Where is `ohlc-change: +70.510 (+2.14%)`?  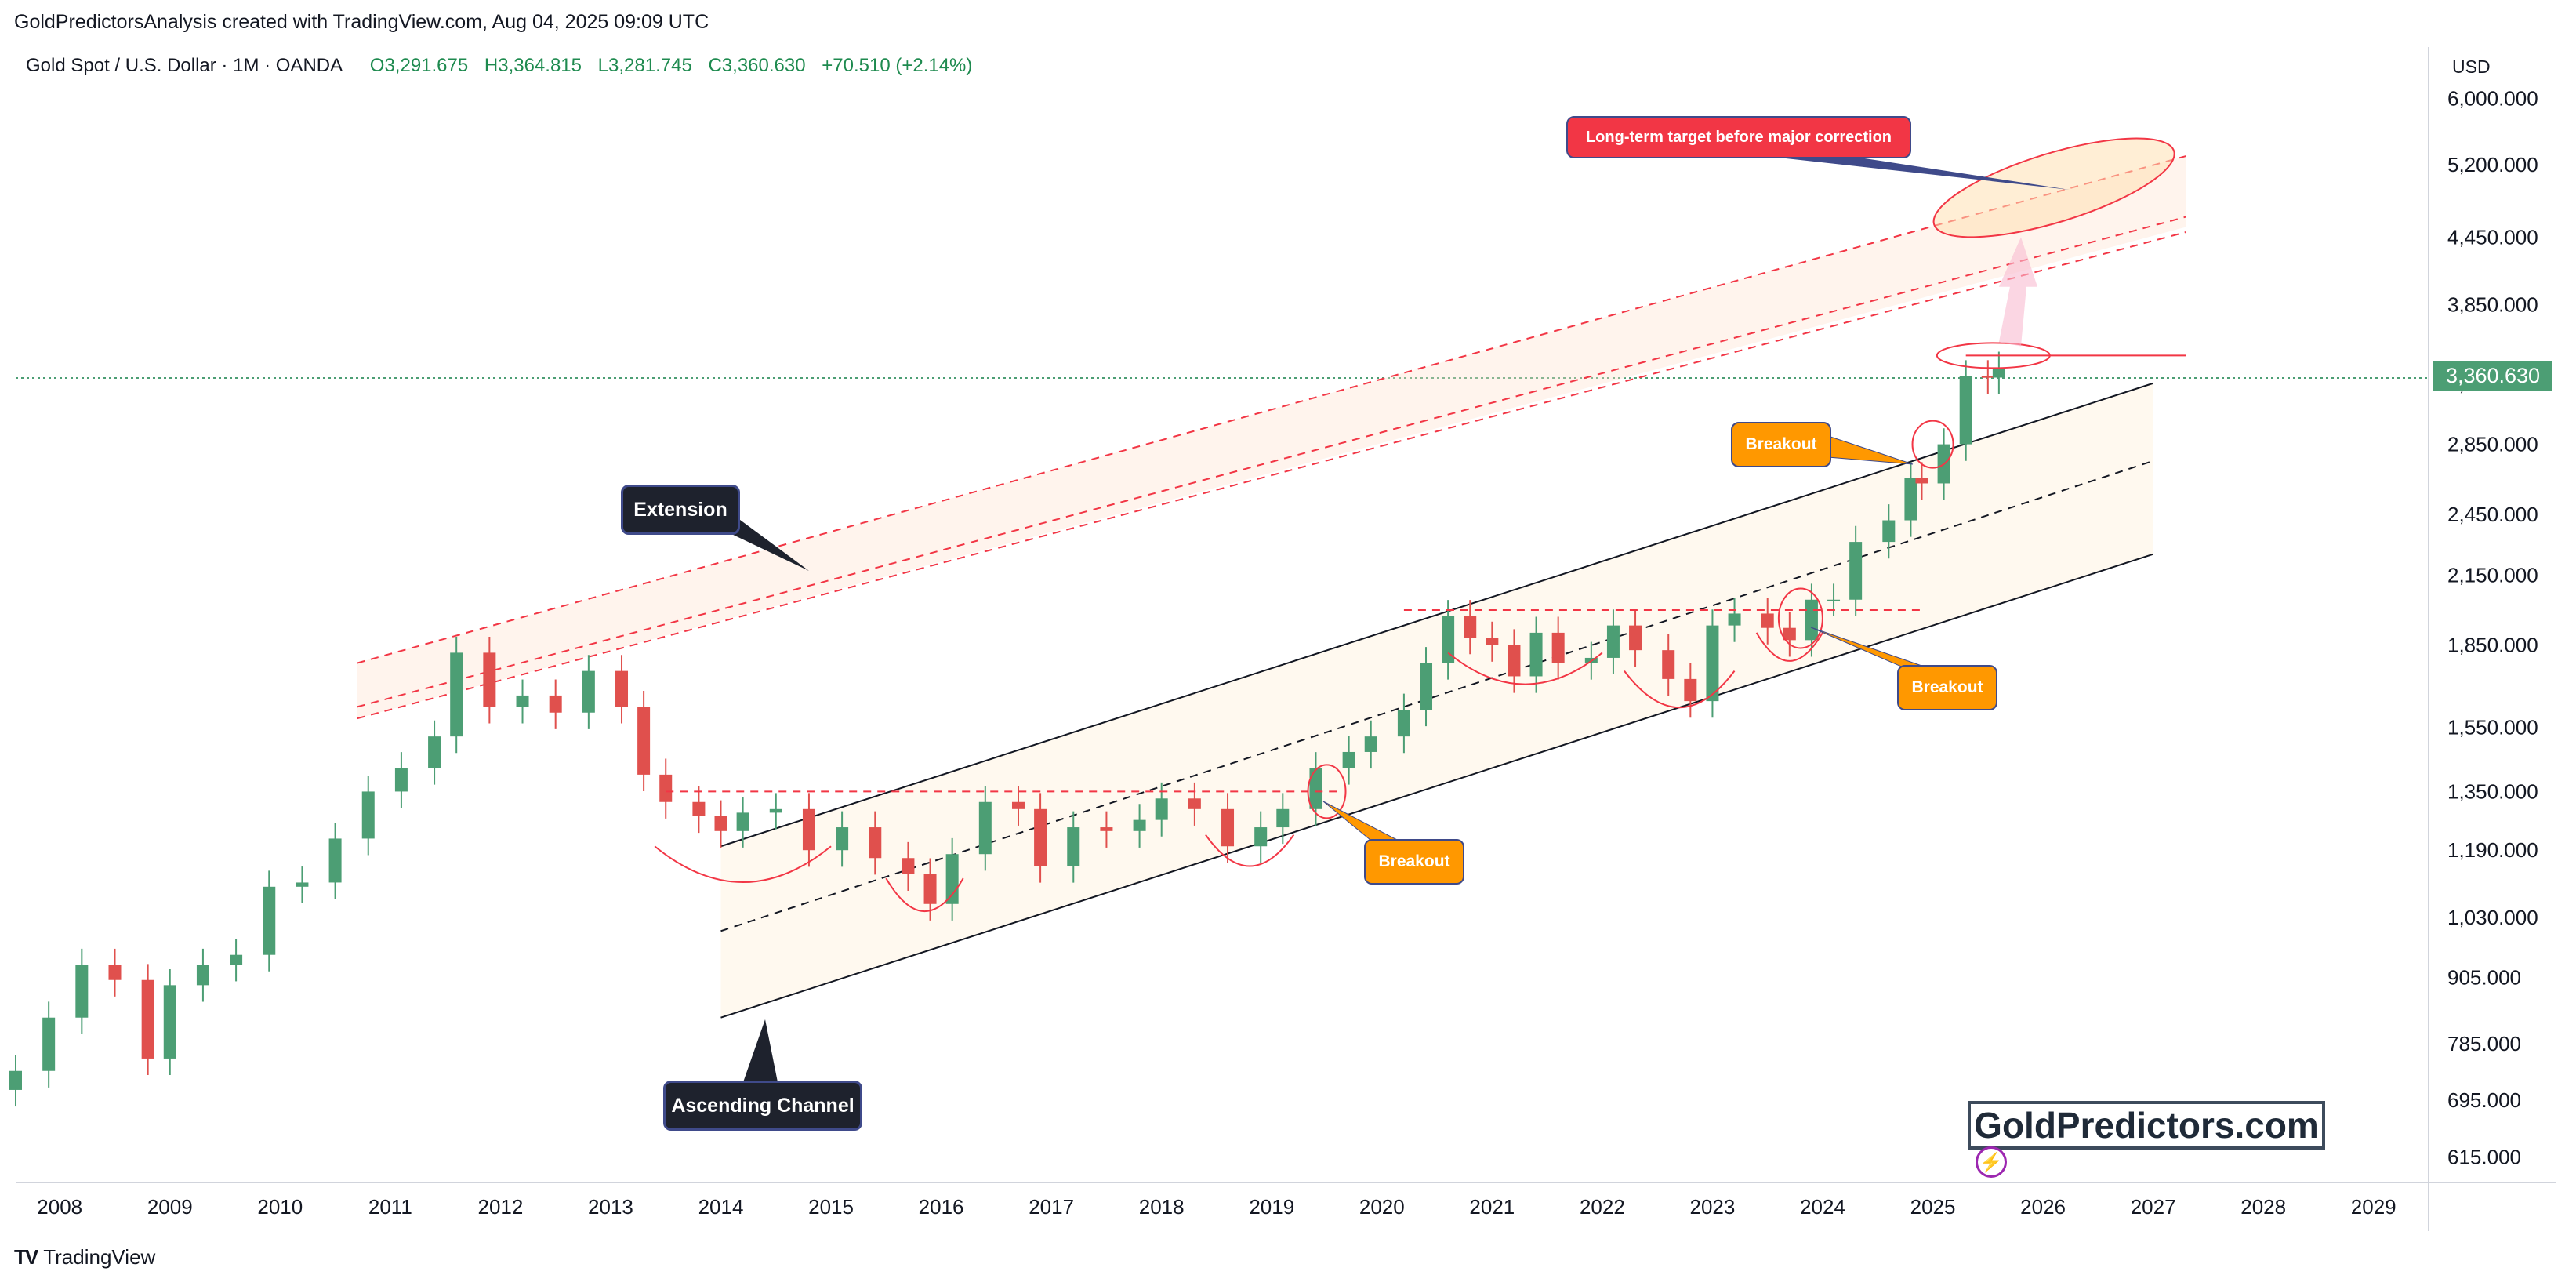 ohlc-change: +70.510 (+2.14%) is located at coordinates (898, 66).